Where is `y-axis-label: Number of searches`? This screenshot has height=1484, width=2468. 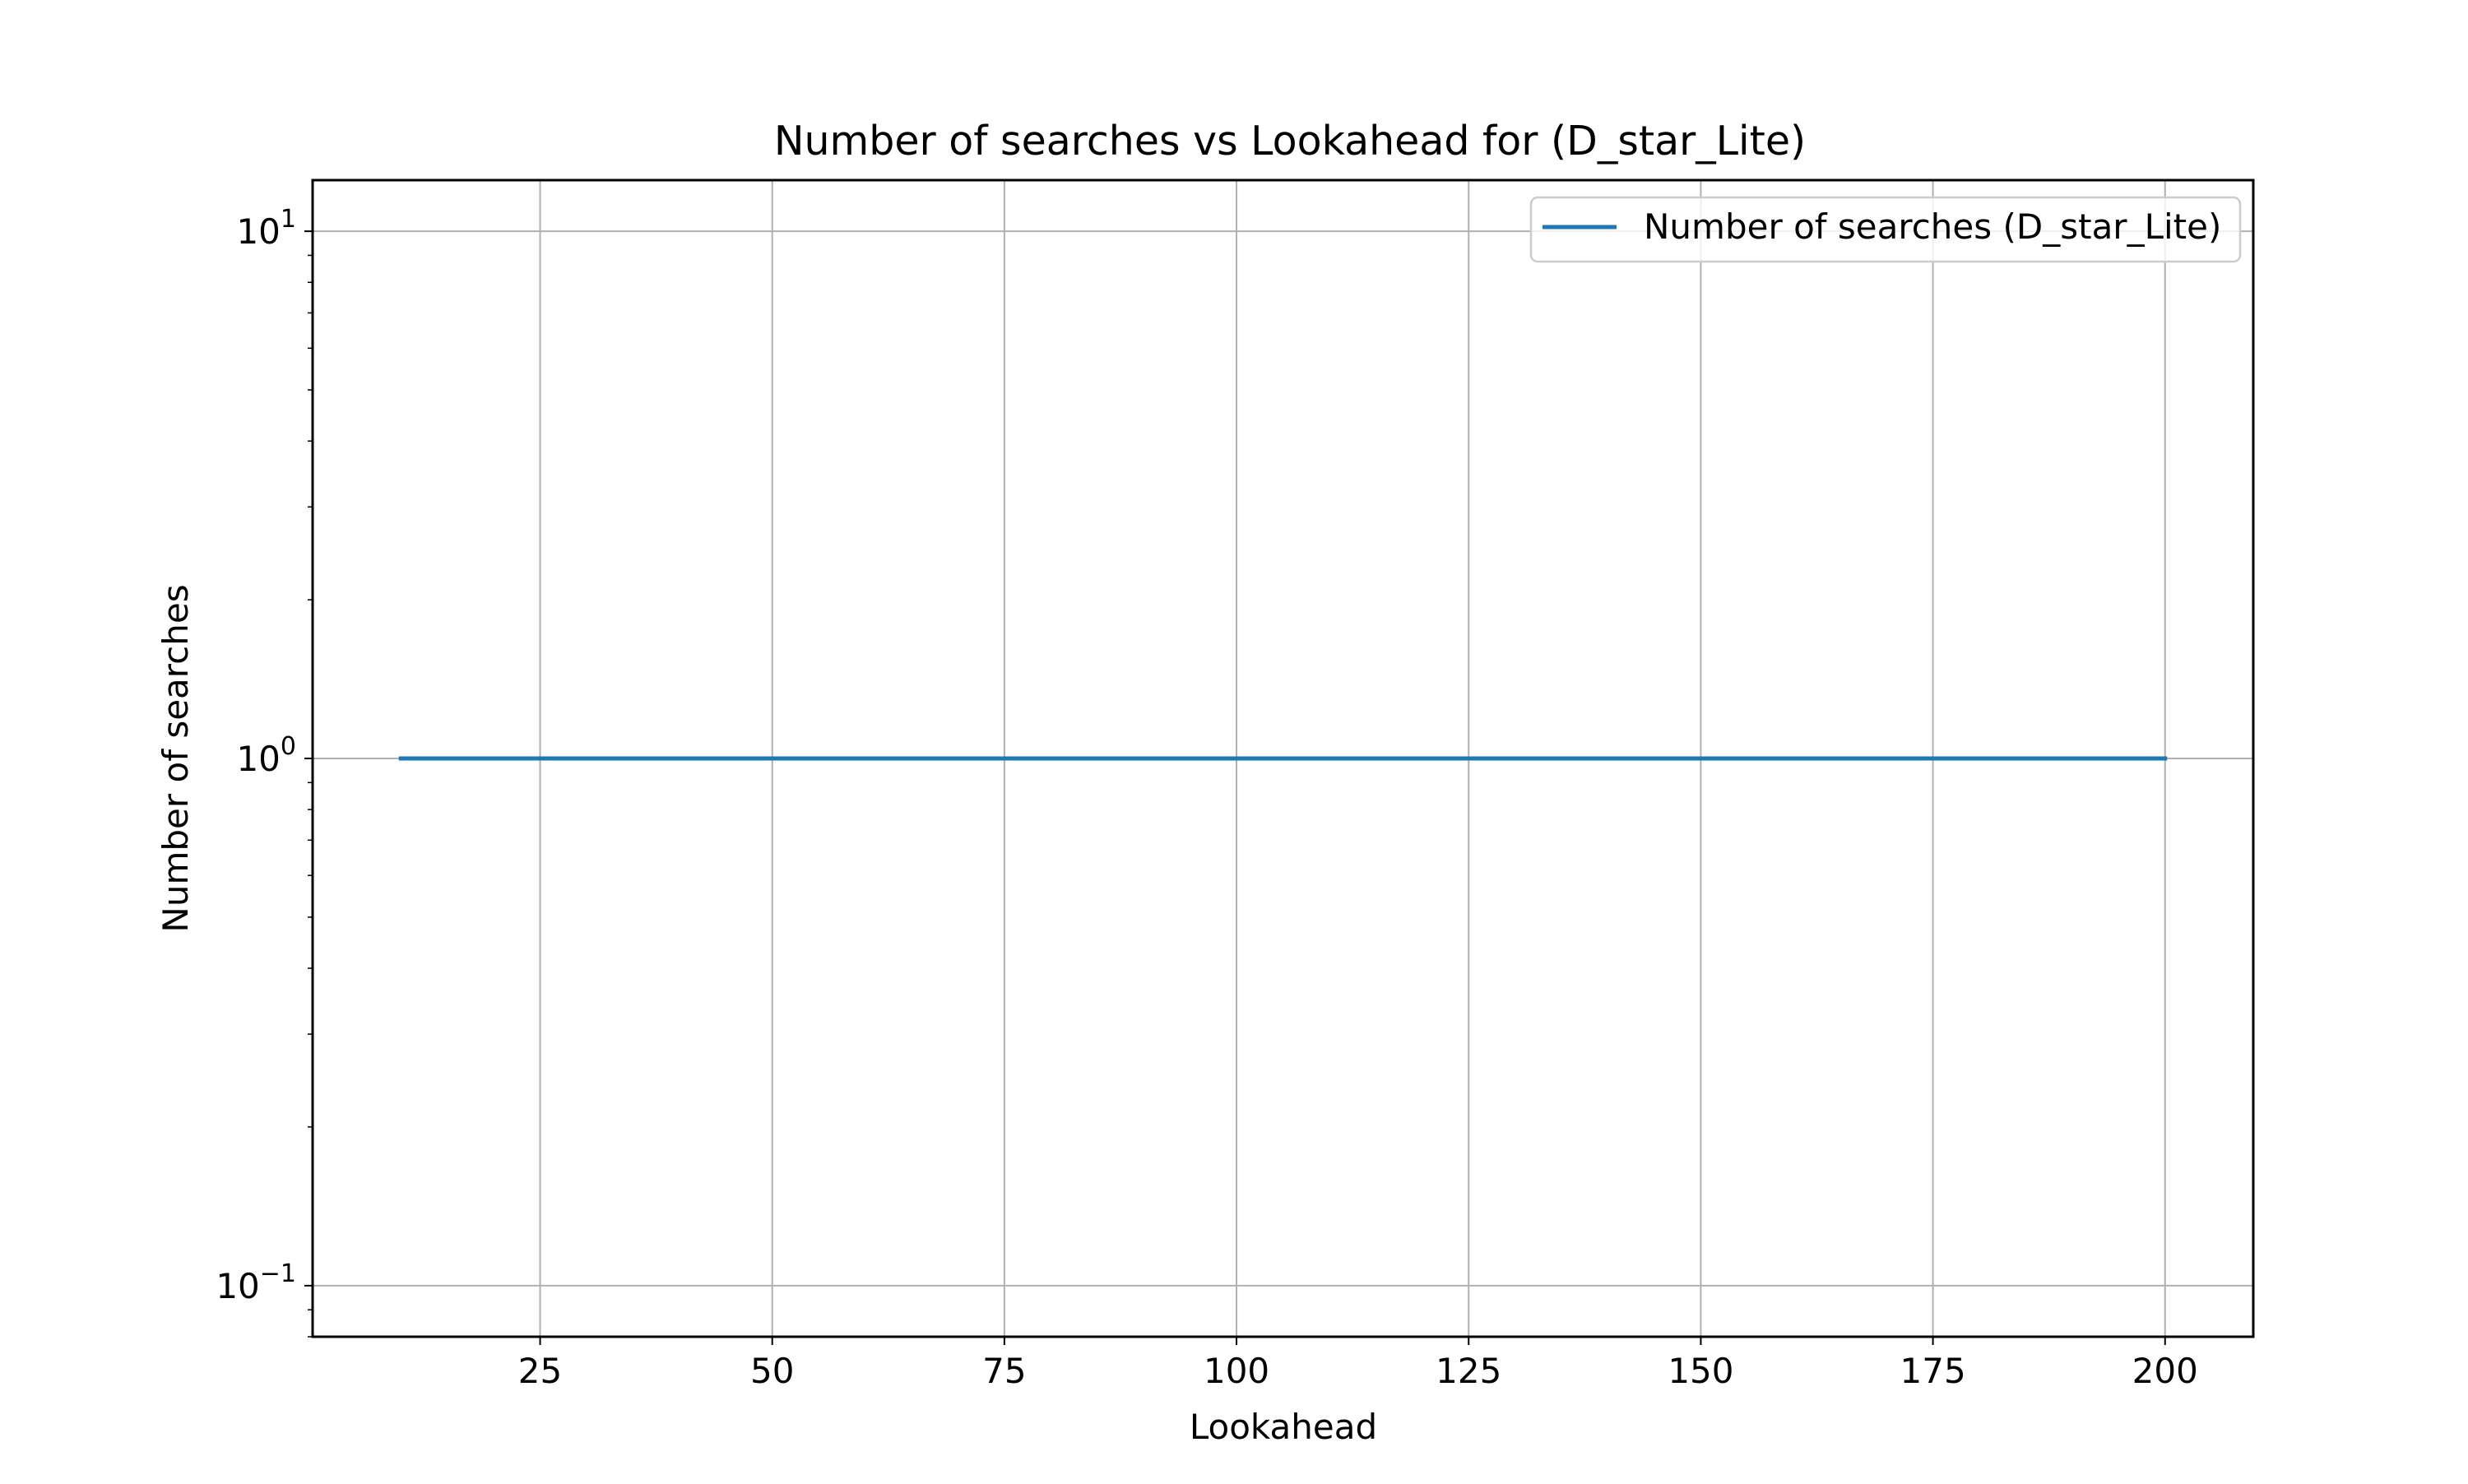 y-axis-label: Number of searches is located at coordinates (175, 758).